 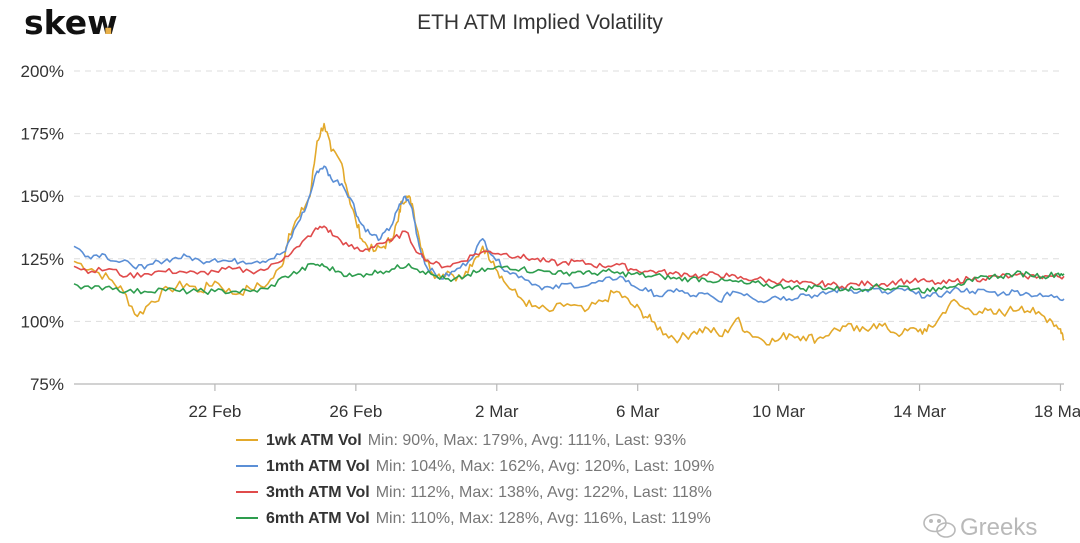 I want to click on x-tick-label: 6 Mar, so click(x=638, y=411).